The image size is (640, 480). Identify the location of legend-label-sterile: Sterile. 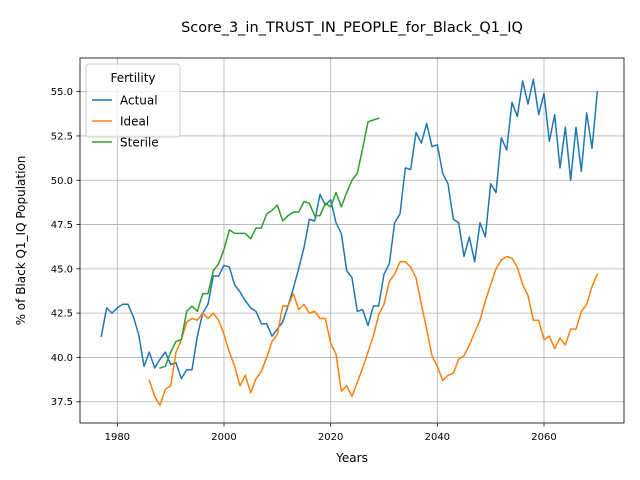
(139, 143).